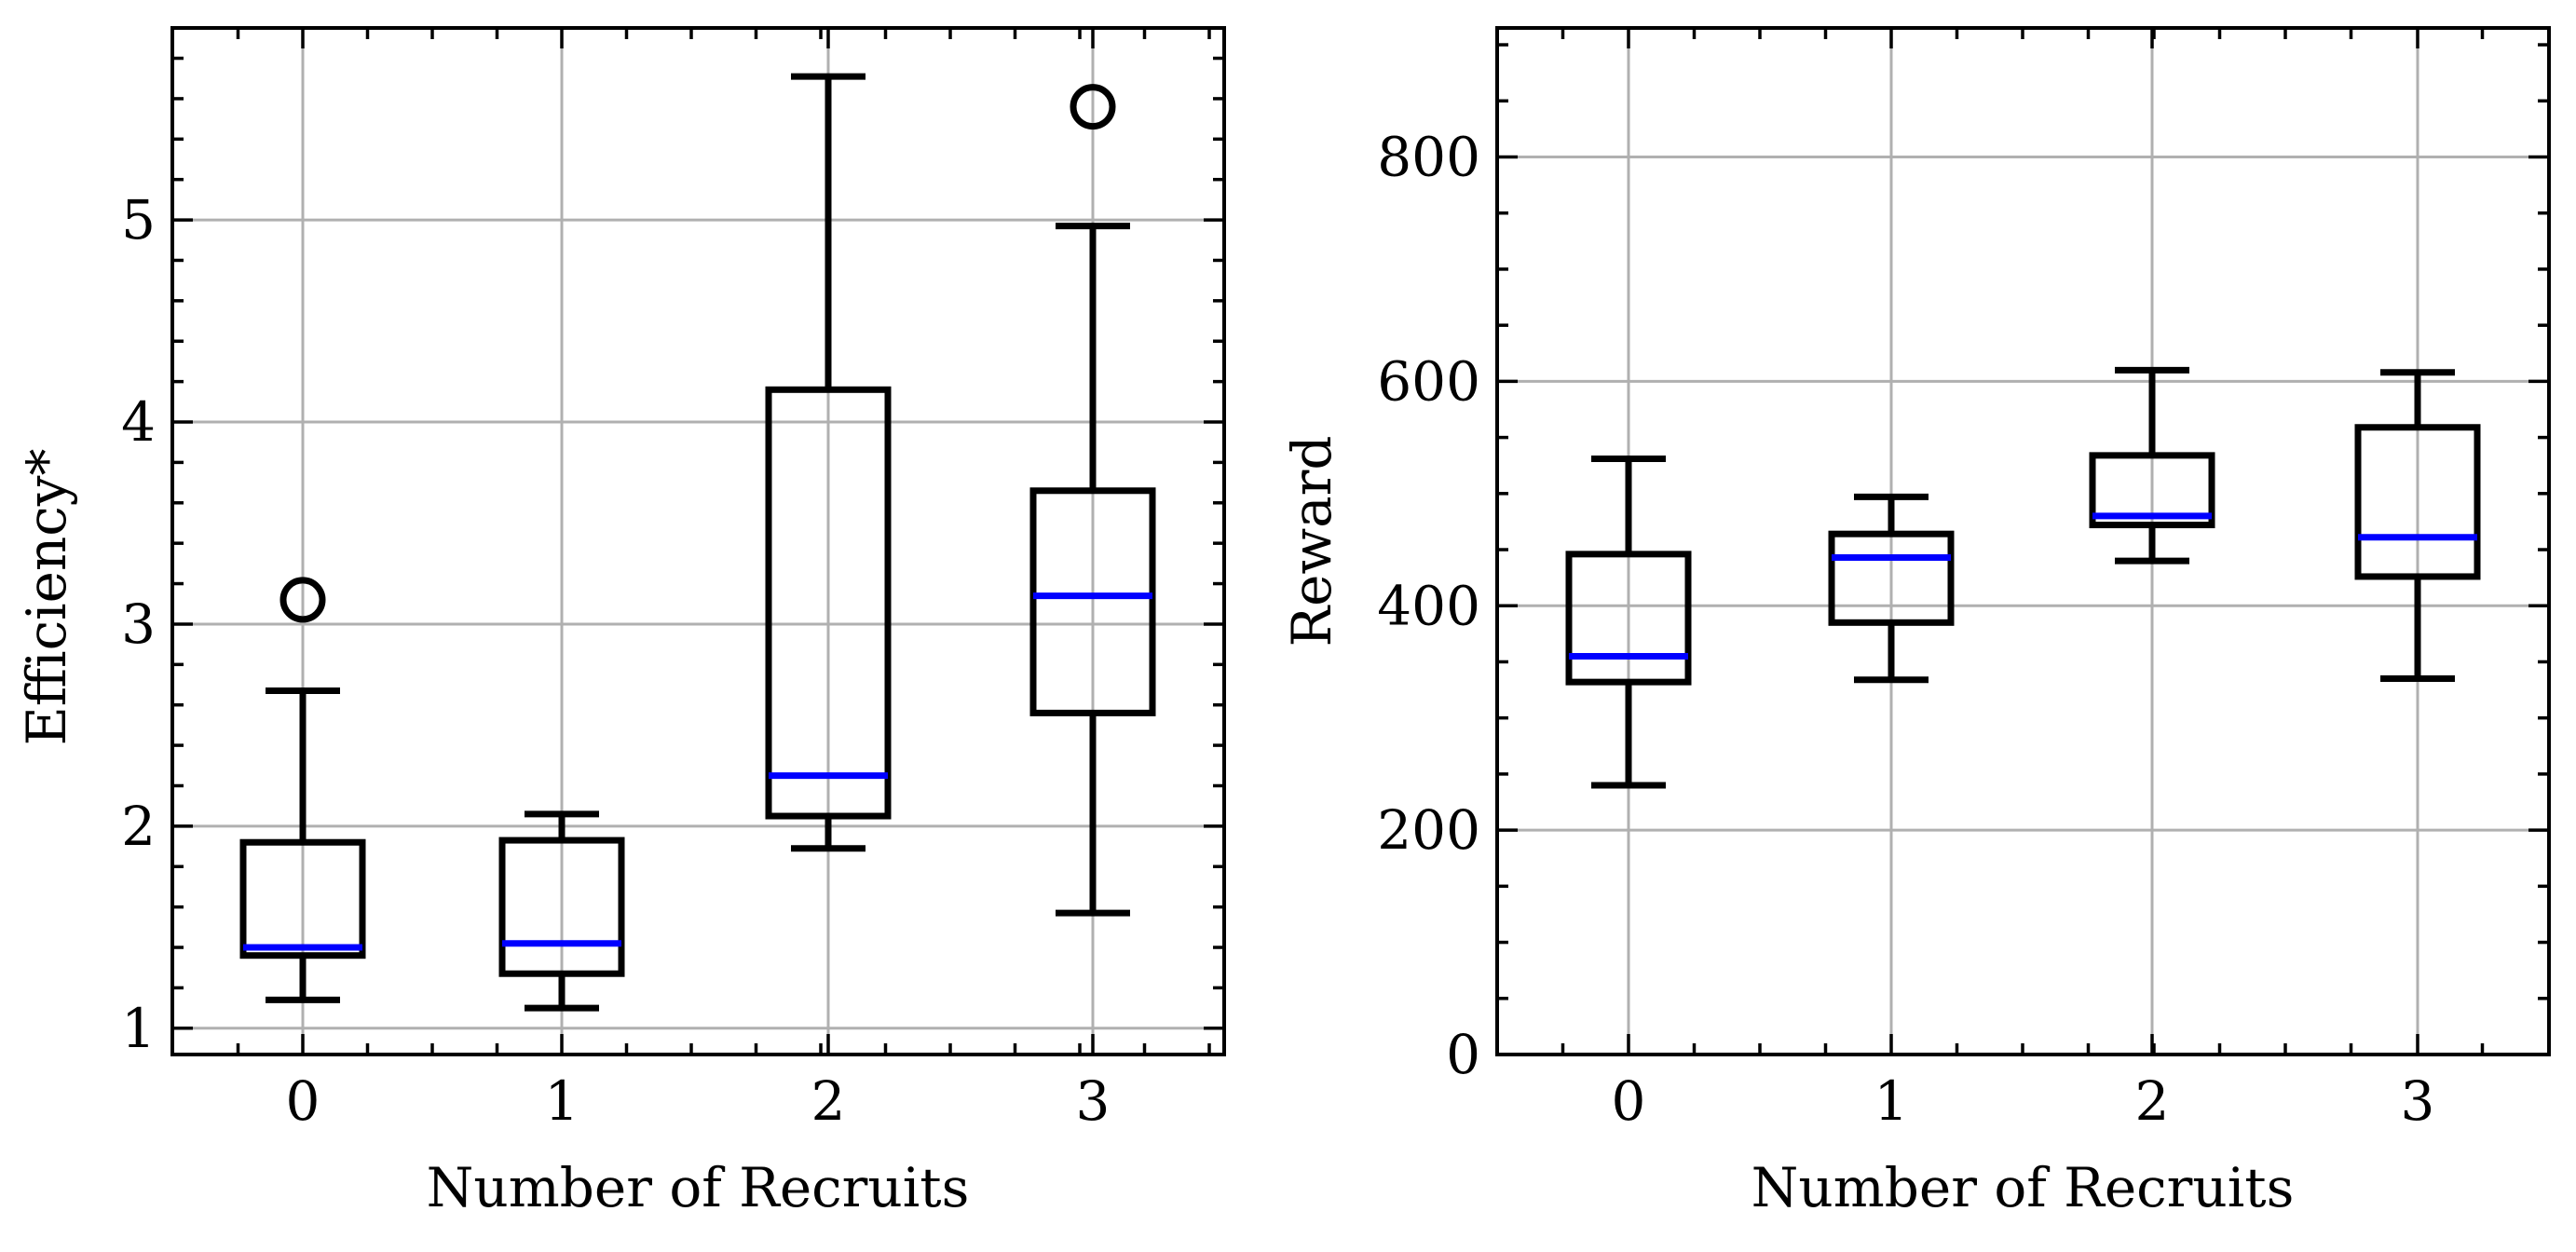 The width and height of the screenshot is (2576, 1252). What do you see at coordinates (138, 1028) in the screenshot?
I see `efficiency-y-tick-label: 1` at bounding box center [138, 1028].